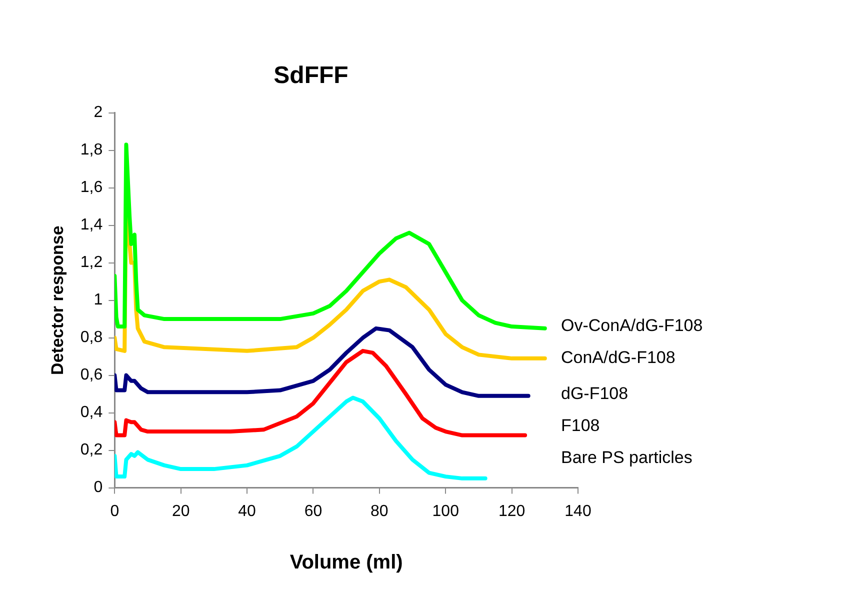 This screenshot has width=857, height=597. I want to click on y-axis-title: Detector response, so click(57, 300).